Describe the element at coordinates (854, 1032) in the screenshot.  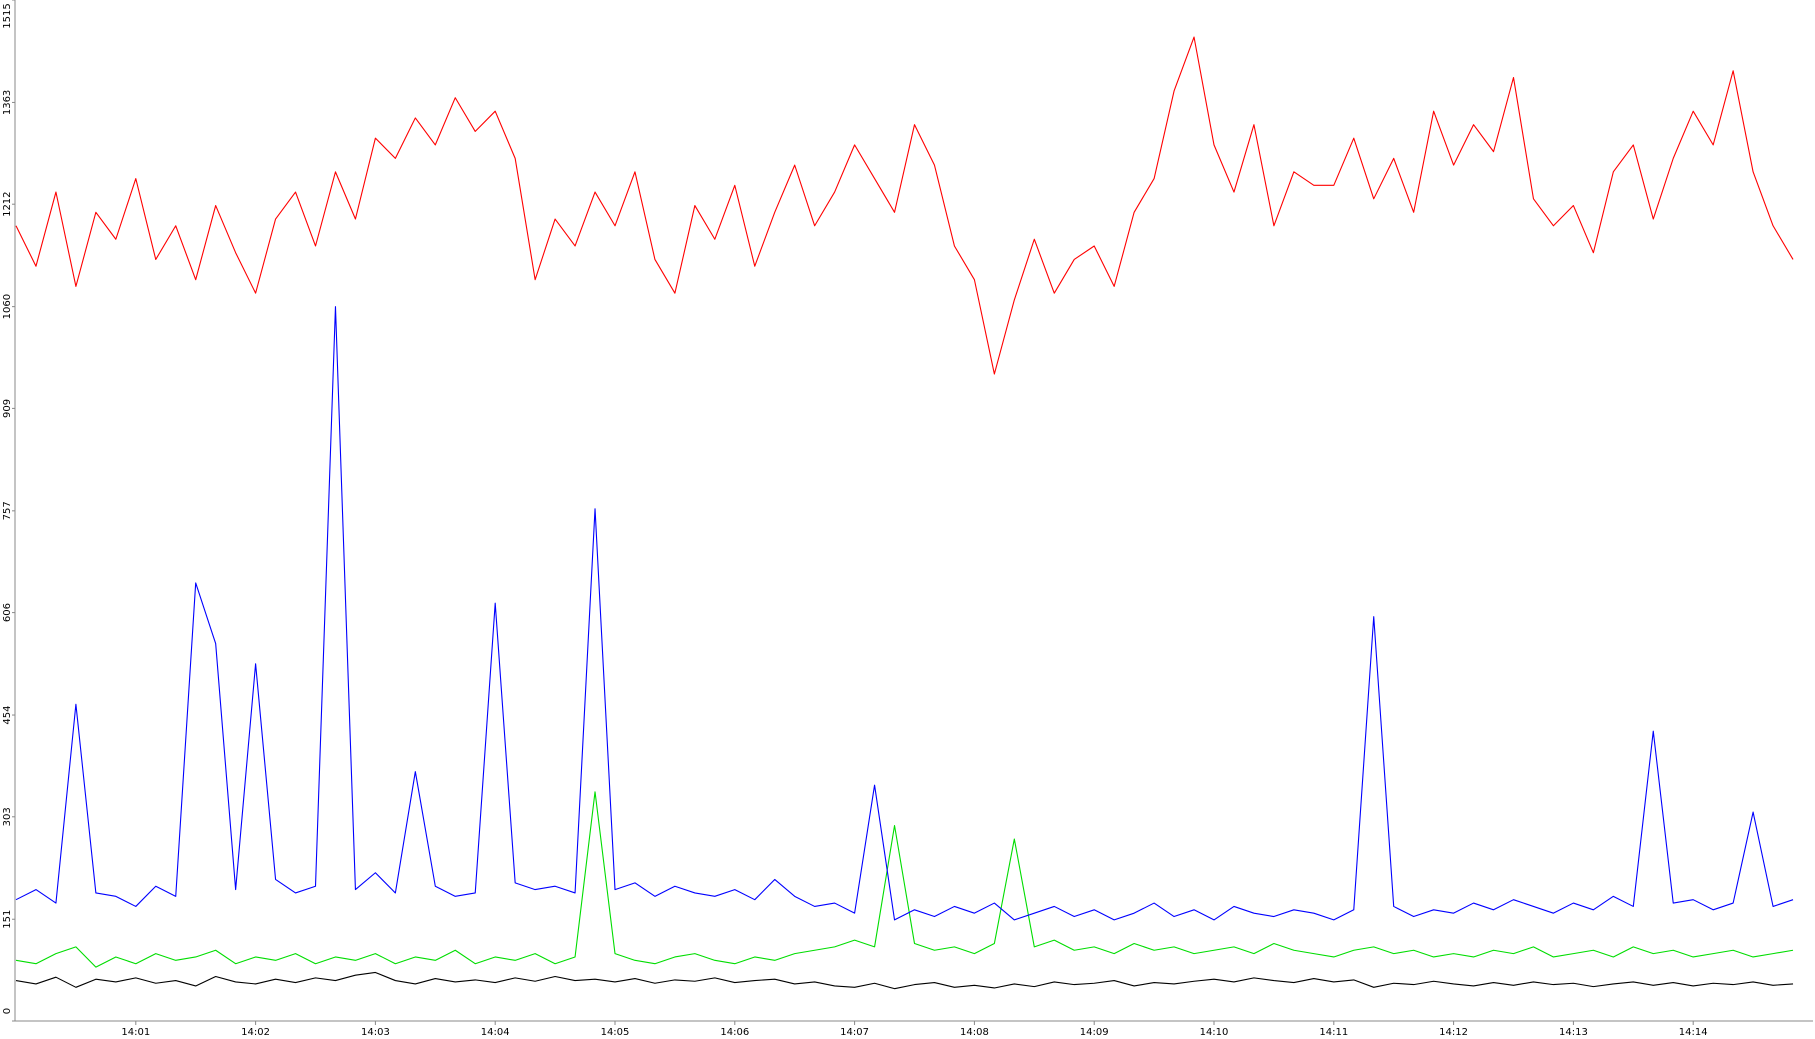
I see `x-tick-label: 14:07` at that location.